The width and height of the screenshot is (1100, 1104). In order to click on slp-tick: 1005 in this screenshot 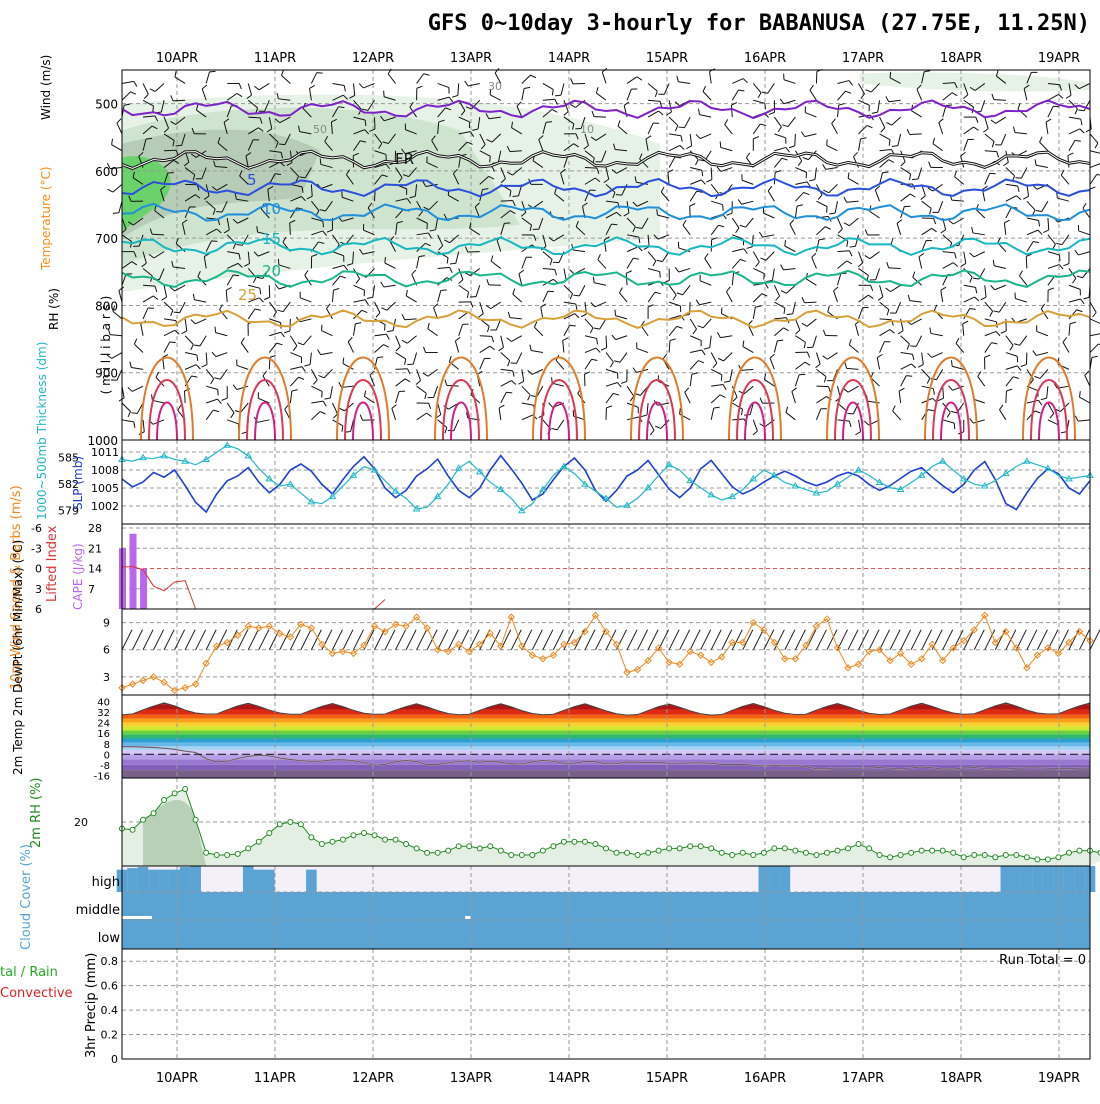, I will do `click(105, 488)`.